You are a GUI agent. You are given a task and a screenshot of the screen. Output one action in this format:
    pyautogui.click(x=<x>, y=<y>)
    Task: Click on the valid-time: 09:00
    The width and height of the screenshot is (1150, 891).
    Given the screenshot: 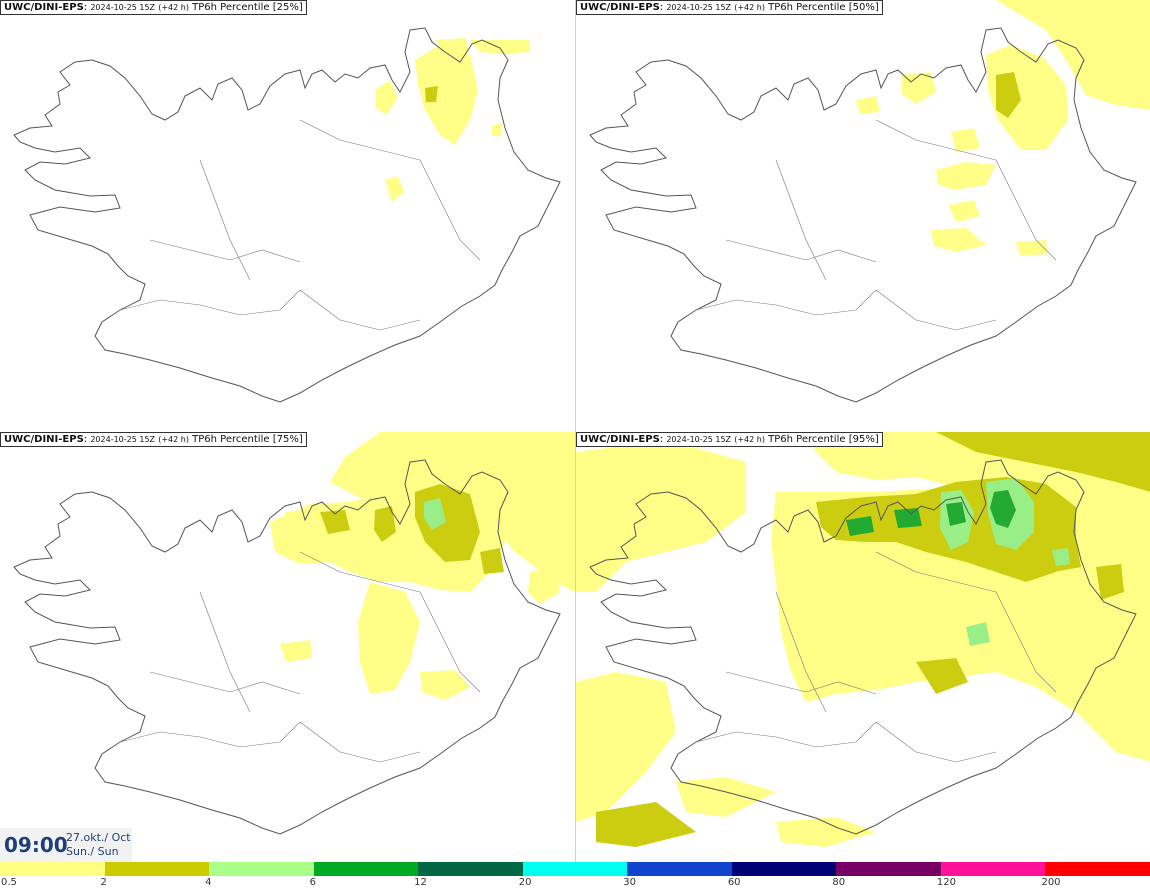 What is the action you would take?
    pyautogui.click(x=36, y=845)
    